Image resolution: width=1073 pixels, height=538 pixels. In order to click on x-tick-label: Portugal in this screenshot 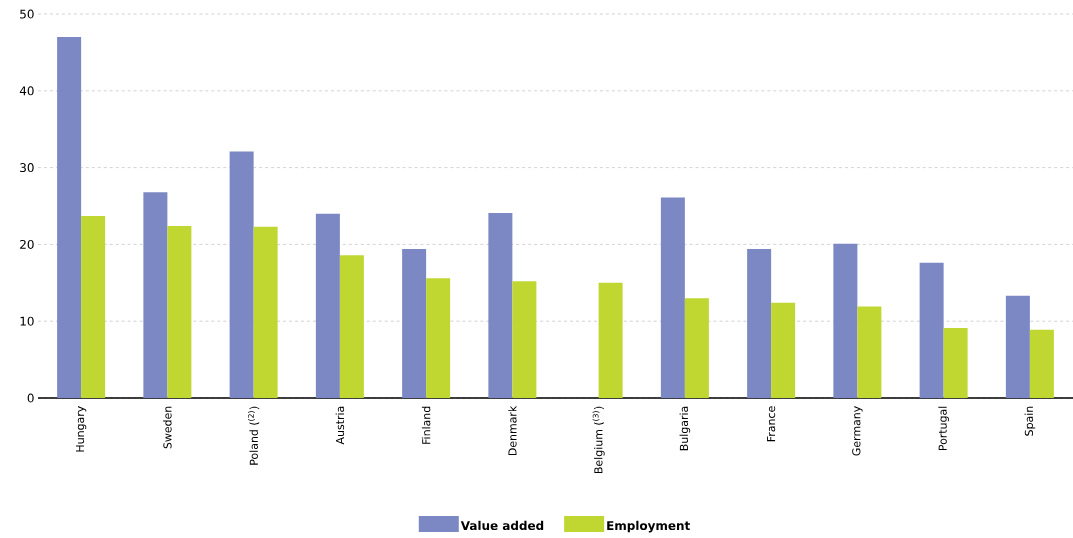, I will do `click(943, 428)`.